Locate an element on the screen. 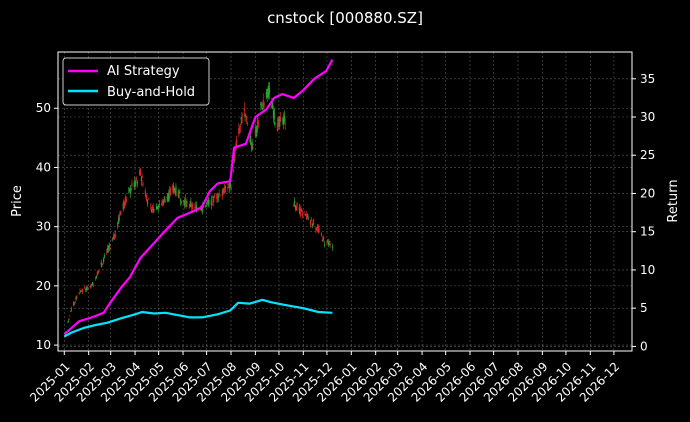 The height and width of the screenshot is (422, 690). y-left-tick-label: 20 is located at coordinates (43, 286).